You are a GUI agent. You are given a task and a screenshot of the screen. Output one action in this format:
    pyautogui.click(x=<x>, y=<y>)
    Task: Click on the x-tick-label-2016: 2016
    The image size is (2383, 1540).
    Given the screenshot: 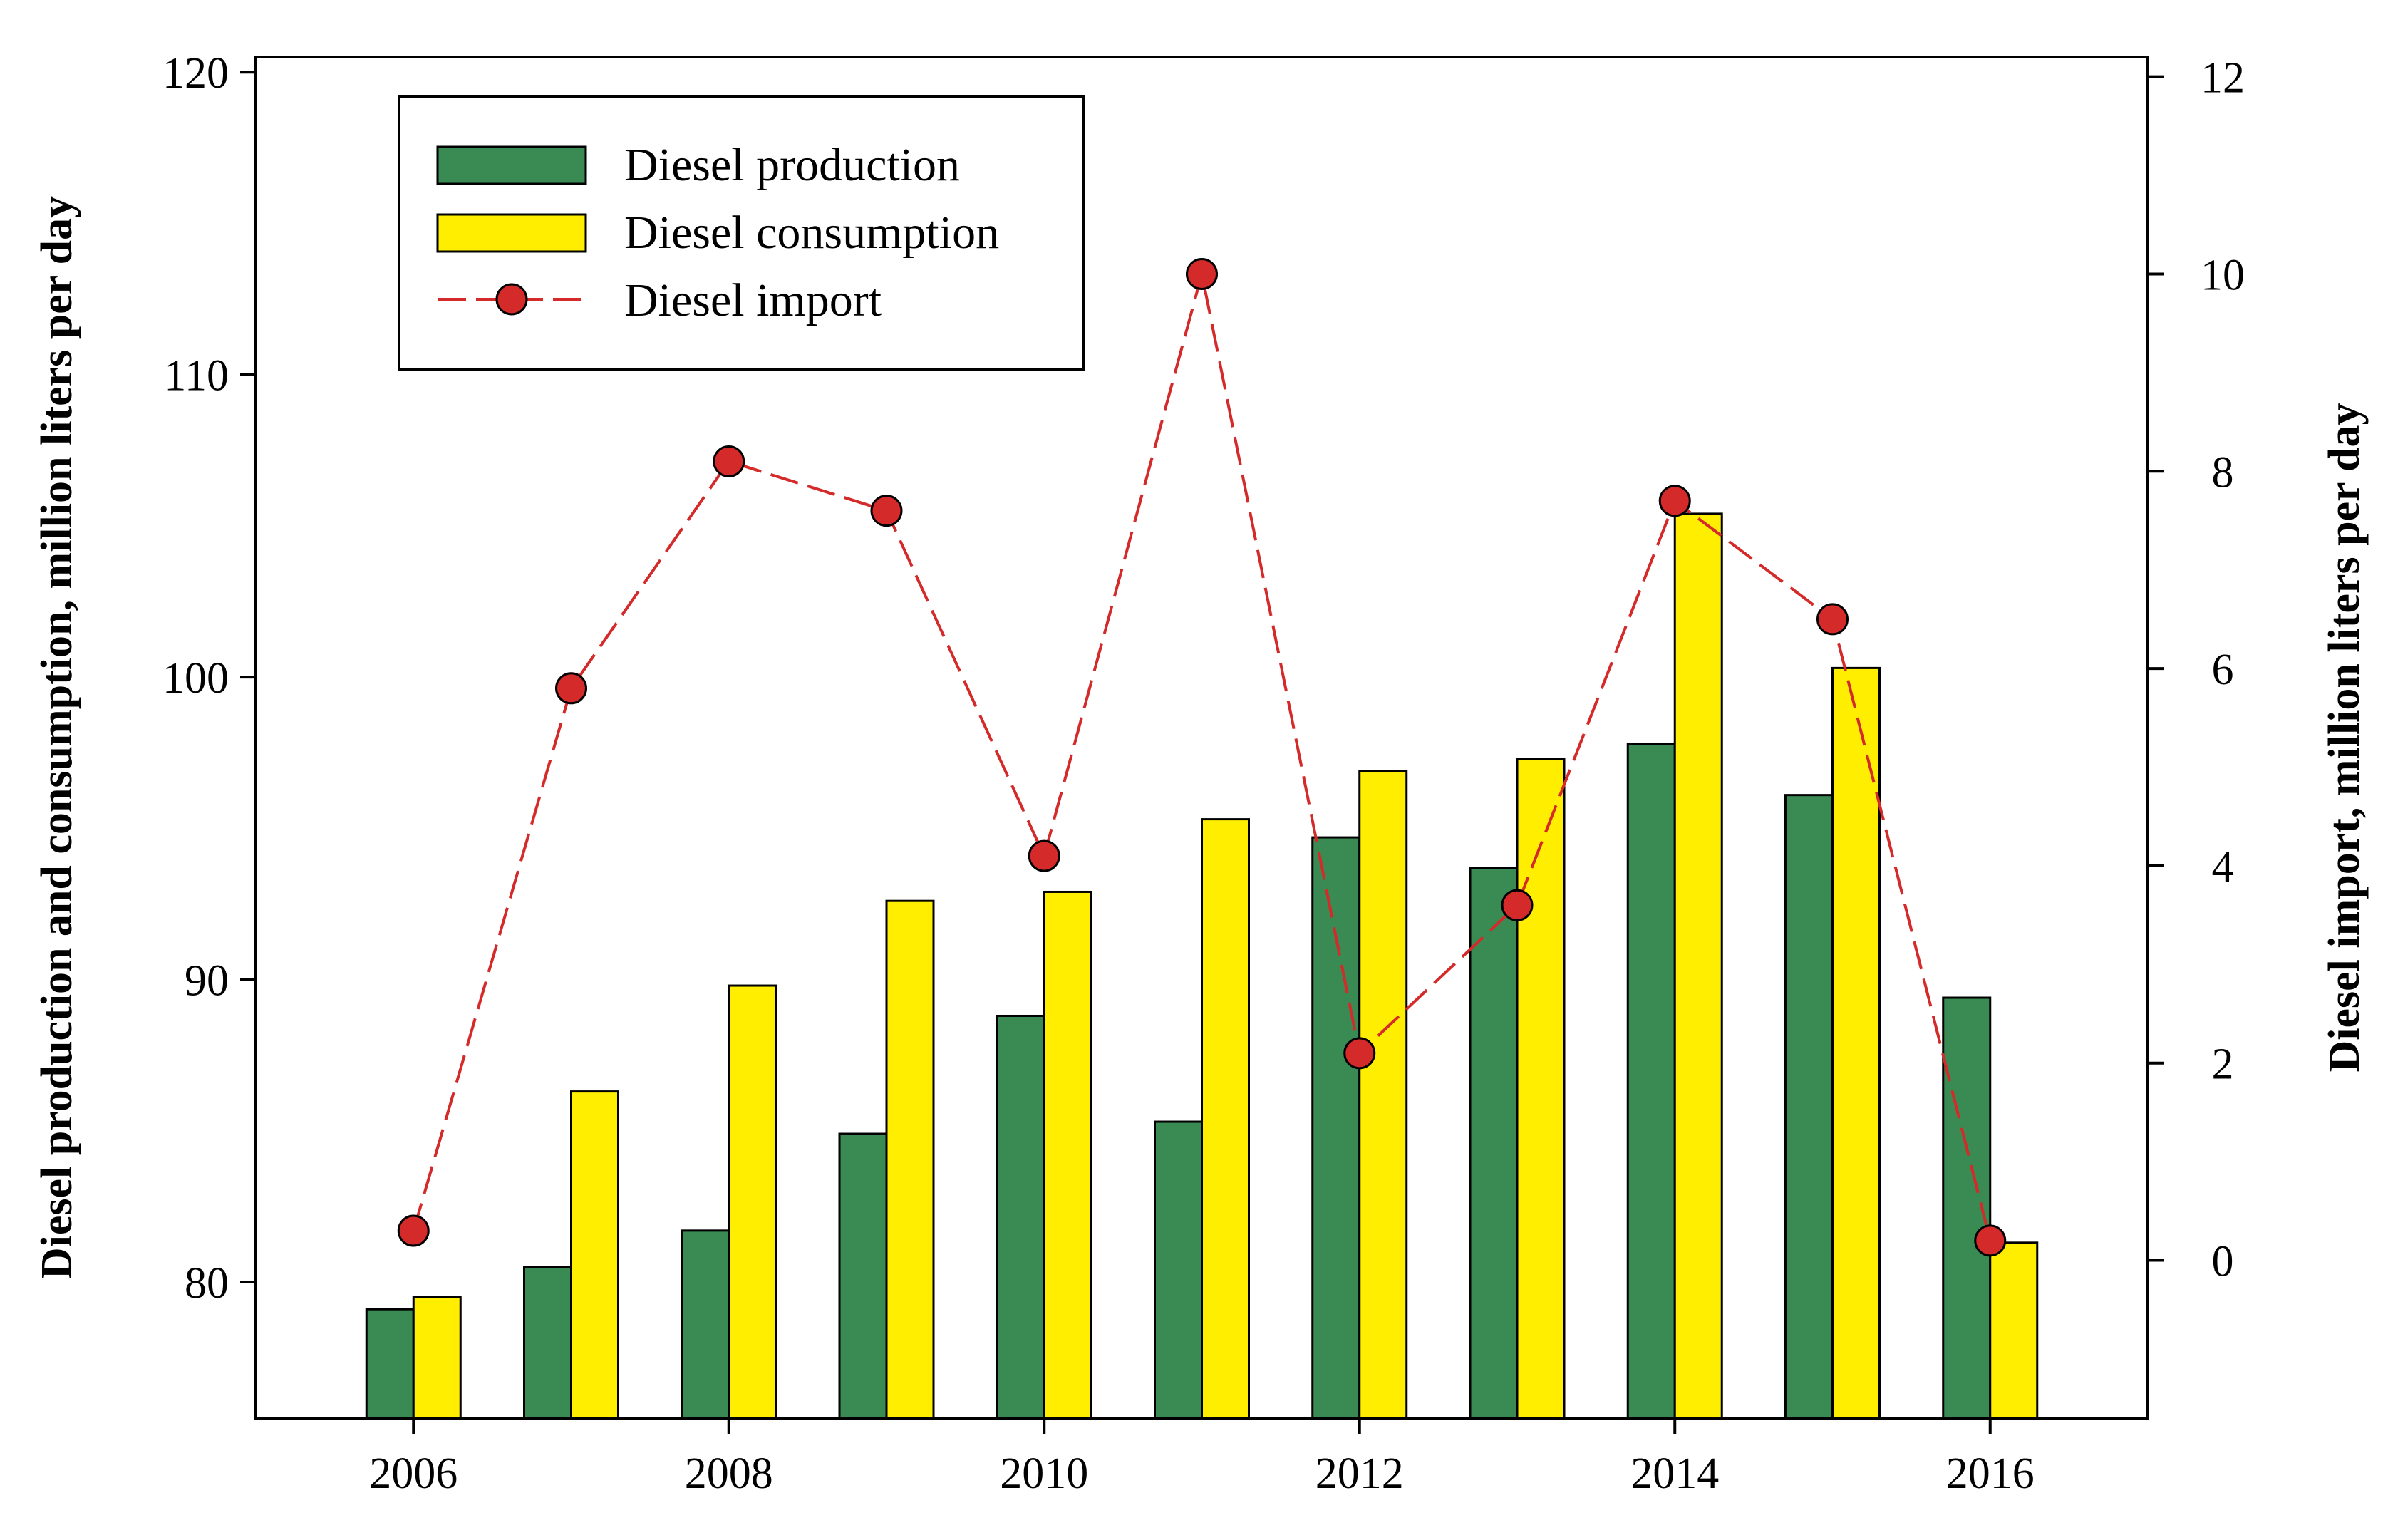 What is the action you would take?
    pyautogui.click(x=1991, y=1473)
    